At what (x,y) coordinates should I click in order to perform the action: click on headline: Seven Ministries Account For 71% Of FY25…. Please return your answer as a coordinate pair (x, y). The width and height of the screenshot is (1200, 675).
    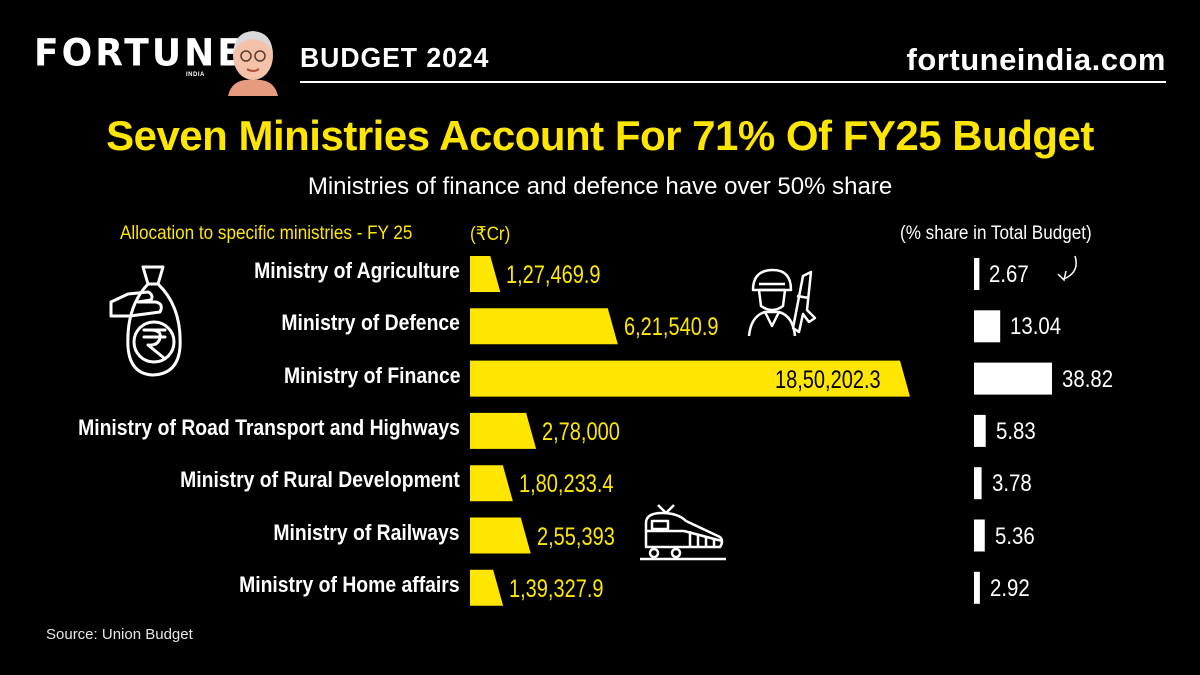
    Looking at the image, I should click on (600, 135).